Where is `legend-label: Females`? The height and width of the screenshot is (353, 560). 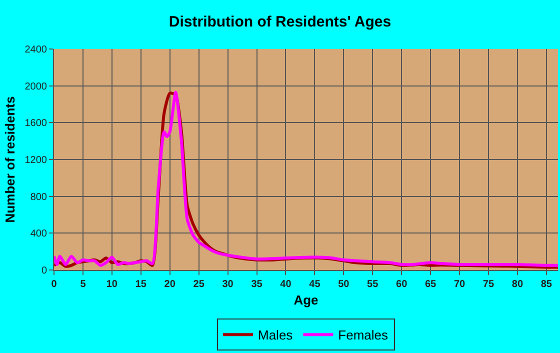
legend-label: Females is located at coordinates (363, 335).